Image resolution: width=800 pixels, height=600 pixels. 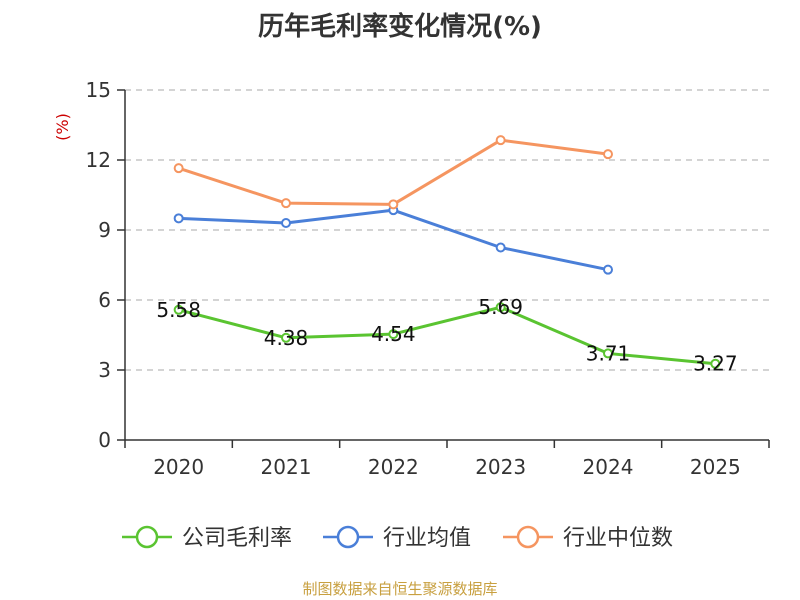 I want to click on series-0-point-2024, so click(x=608, y=353).